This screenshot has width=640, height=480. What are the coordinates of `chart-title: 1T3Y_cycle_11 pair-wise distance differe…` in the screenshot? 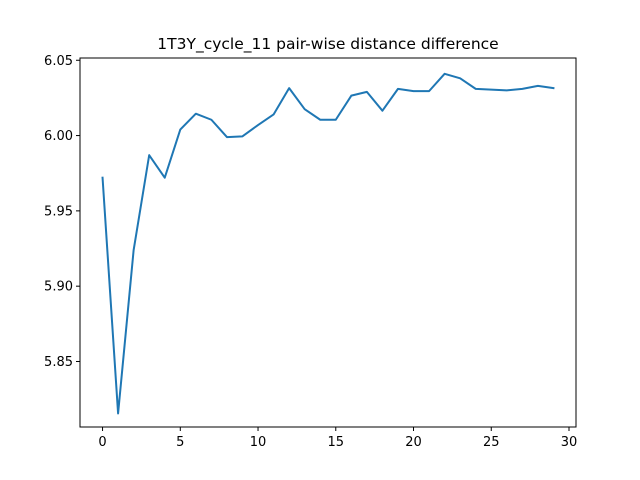 It's located at (327, 44).